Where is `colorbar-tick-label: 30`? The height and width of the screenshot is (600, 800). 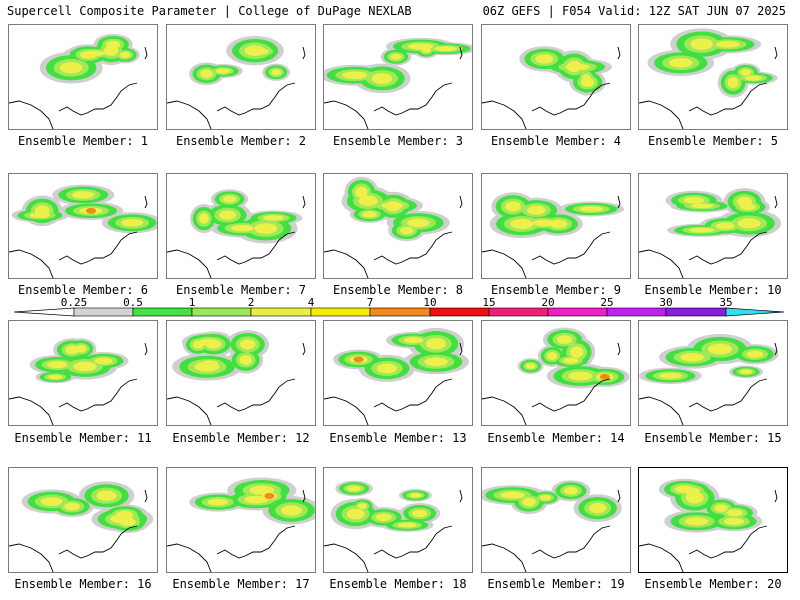
colorbar-tick-label: 30 is located at coordinates (665, 303).